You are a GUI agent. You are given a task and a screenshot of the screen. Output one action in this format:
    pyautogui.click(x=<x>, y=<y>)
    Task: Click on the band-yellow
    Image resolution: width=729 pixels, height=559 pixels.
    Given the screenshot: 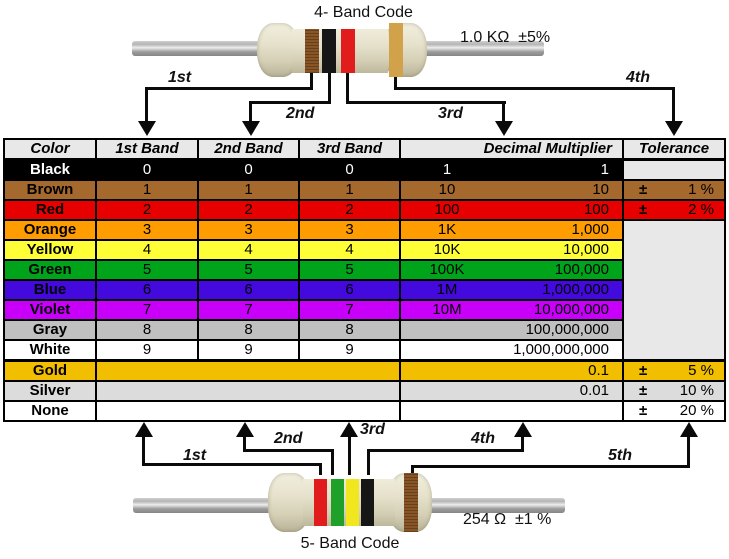 What is the action you would take?
    pyautogui.click(x=352, y=502)
    